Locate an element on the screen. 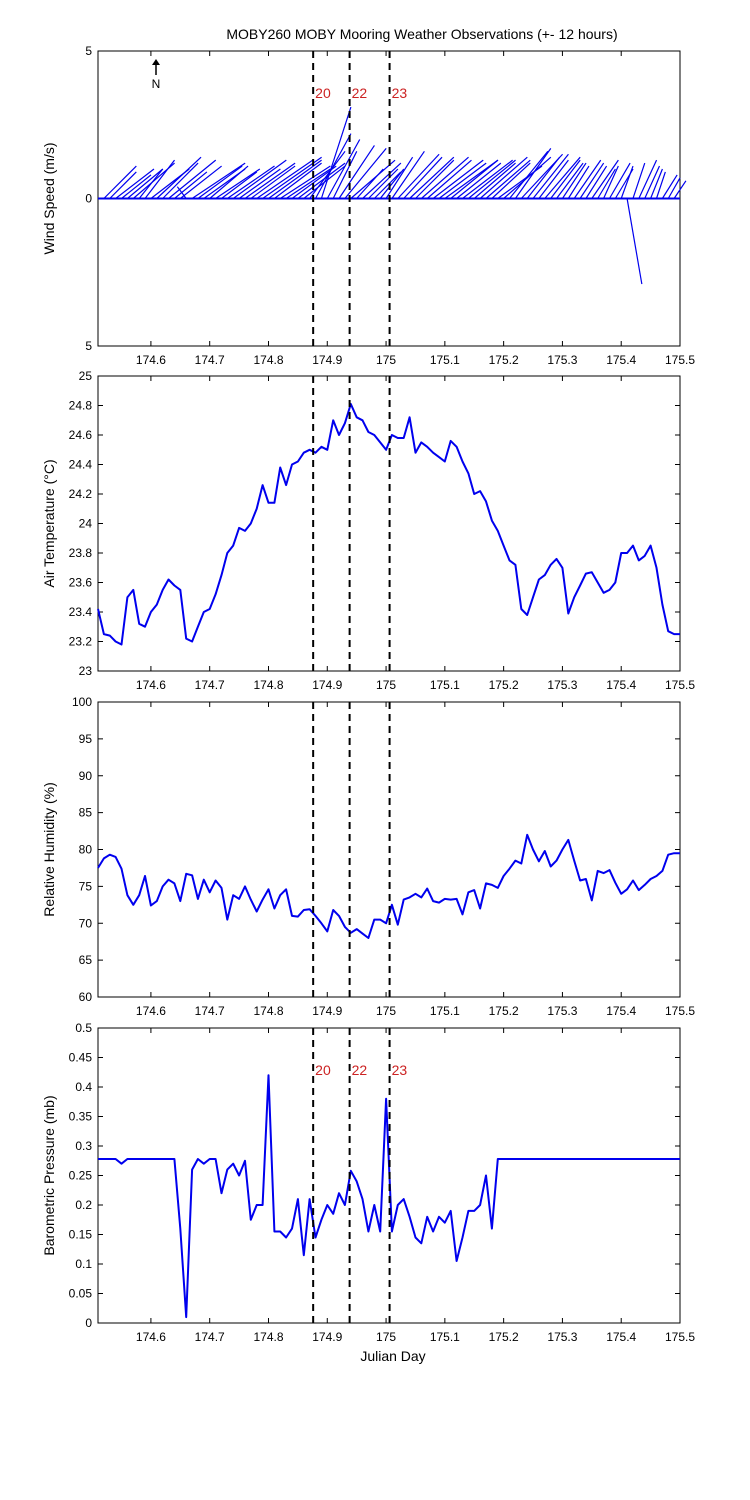 This screenshot has width=750, height=1500. y-tick-label: 0.2 is located at coordinates (83, 1205).